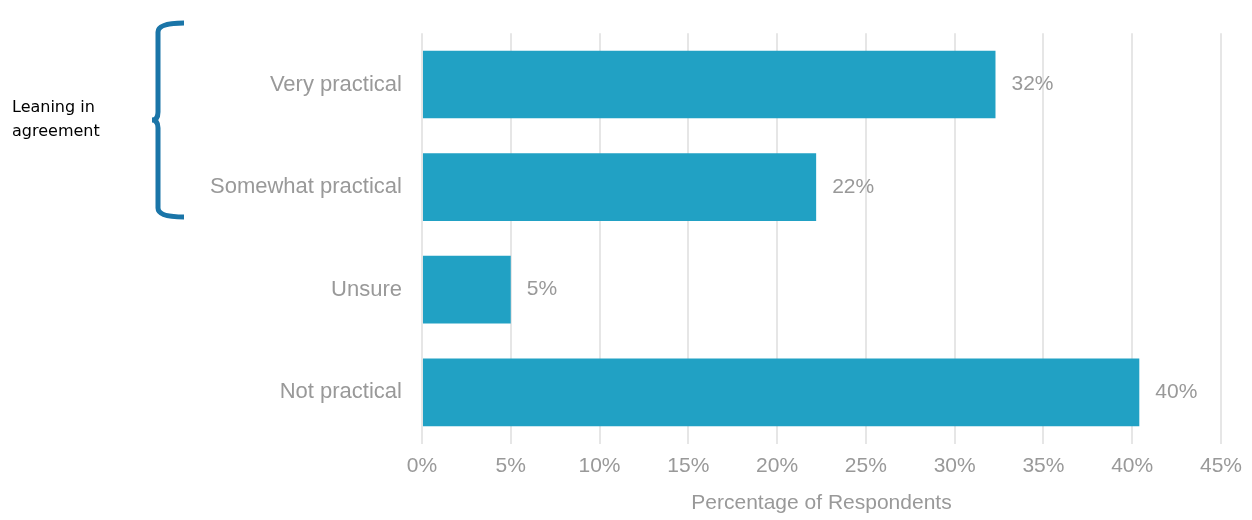  What do you see at coordinates (510, 464) in the screenshot?
I see `x-tick-label: 5%` at bounding box center [510, 464].